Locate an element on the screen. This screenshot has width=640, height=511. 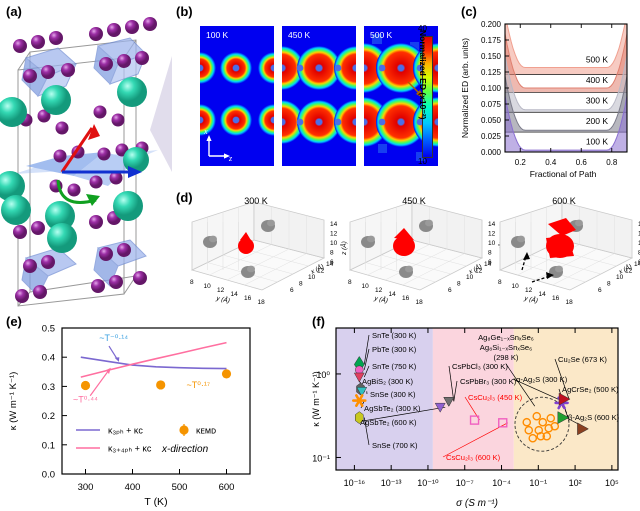
panel-f-label-SnTe750K: SnTe (750 K) is located at coordinates (394, 366).